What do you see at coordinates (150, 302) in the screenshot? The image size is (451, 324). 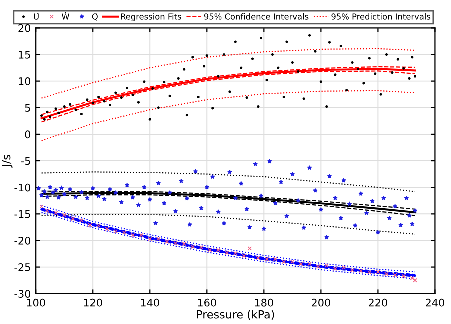 I see `x-tick-label: 140` at bounding box center [150, 302].